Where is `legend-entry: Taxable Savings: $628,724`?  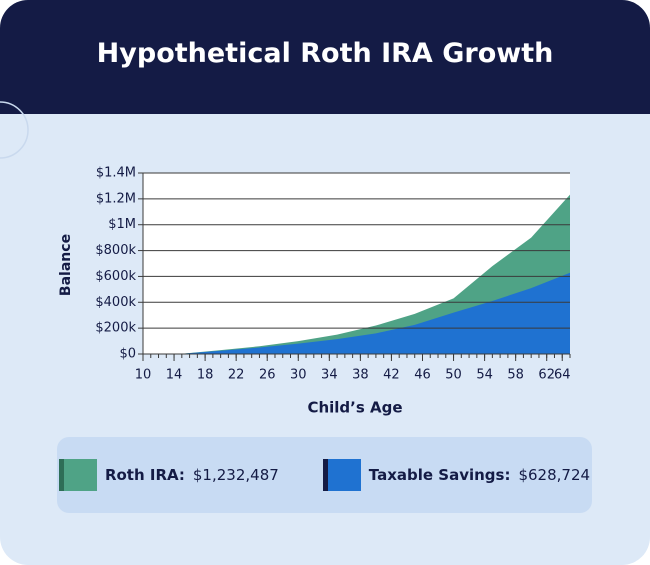 legend-entry: Taxable Savings: $628,724 is located at coordinates (456, 475).